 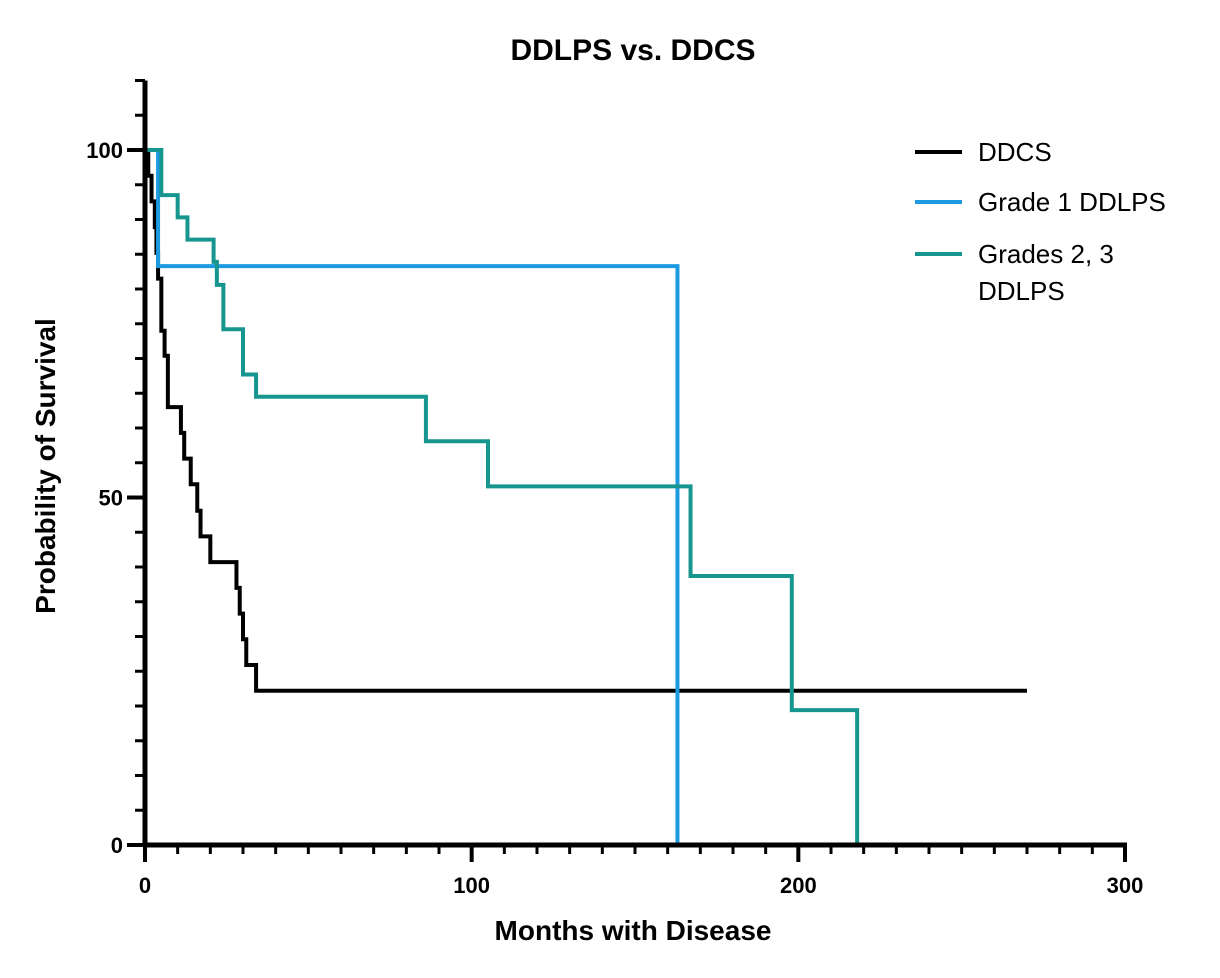 What do you see at coordinates (111, 498) in the screenshot?
I see `y-tick-label: 50` at bounding box center [111, 498].